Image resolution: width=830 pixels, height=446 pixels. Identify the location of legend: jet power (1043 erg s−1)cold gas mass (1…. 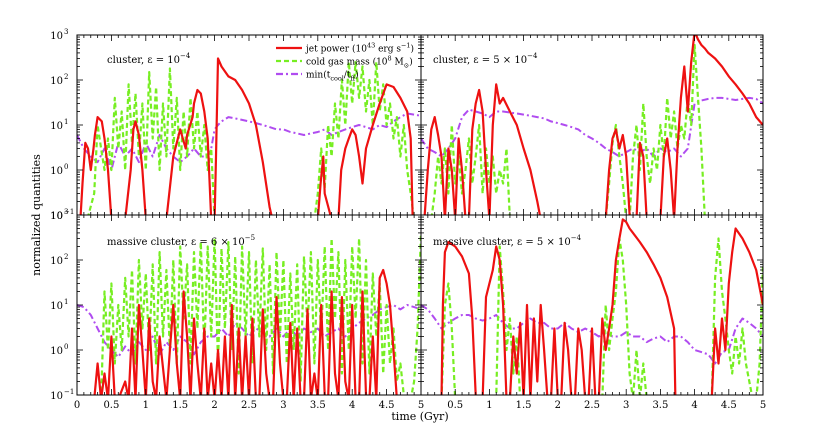
(345, 62).